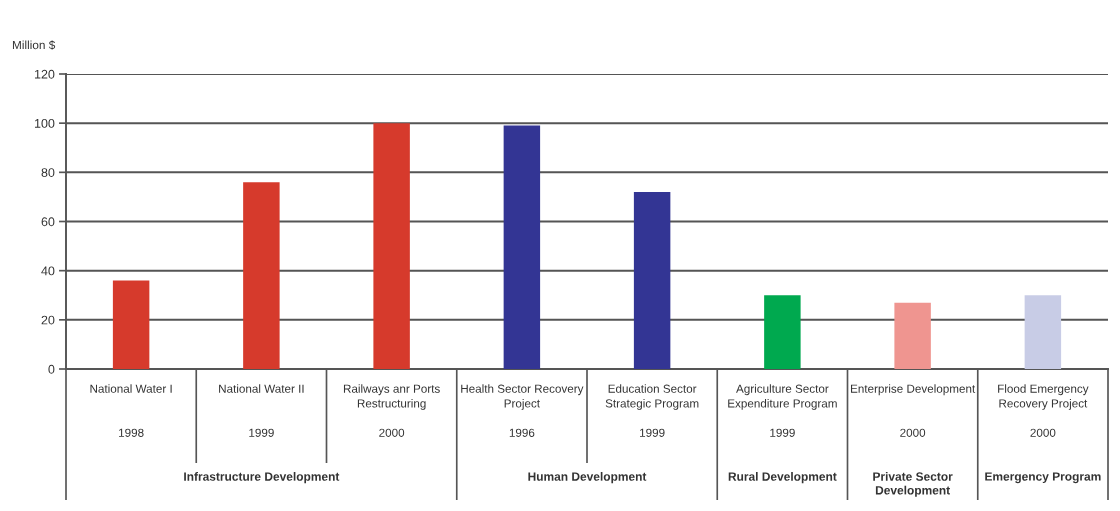 The image size is (1120, 511). I want to click on text: Private Sector Development, so click(913, 484).